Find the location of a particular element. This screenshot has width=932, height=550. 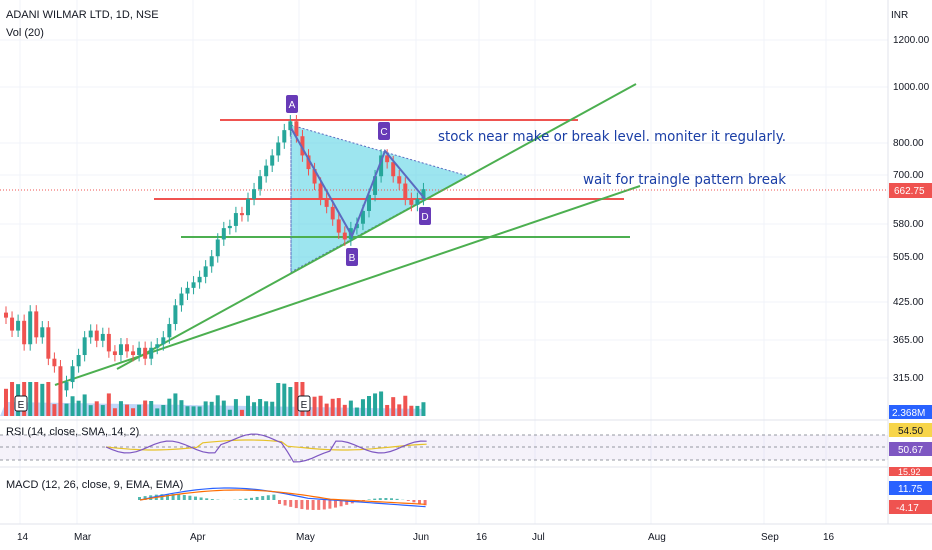

annotation-note-2: wait for traingle pattern break is located at coordinates (685, 180).